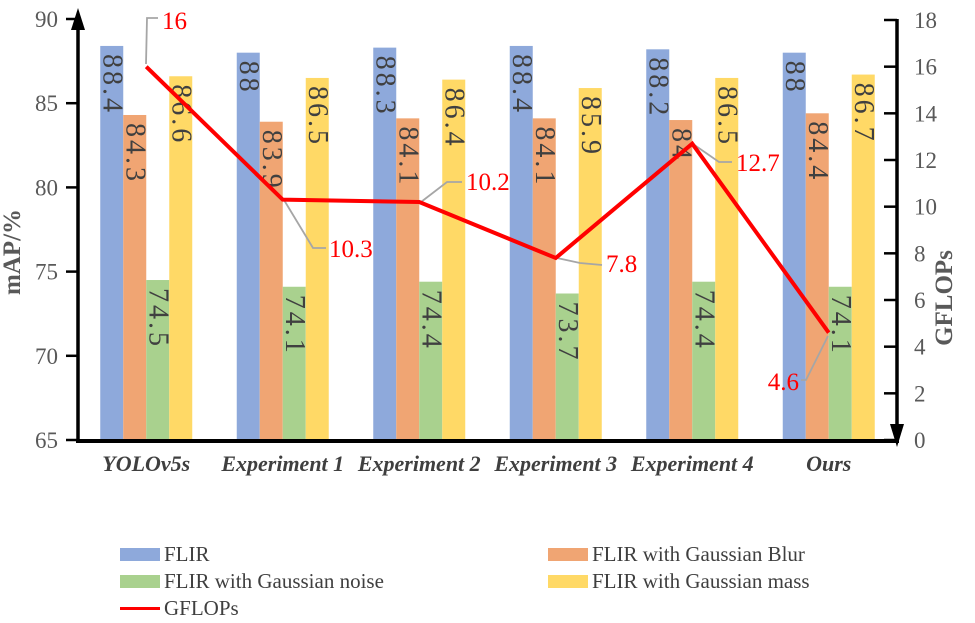 This screenshot has height=623, width=975. What do you see at coordinates (920, 347) in the screenshot?
I see `right-axis-tick-label: 4` at bounding box center [920, 347].